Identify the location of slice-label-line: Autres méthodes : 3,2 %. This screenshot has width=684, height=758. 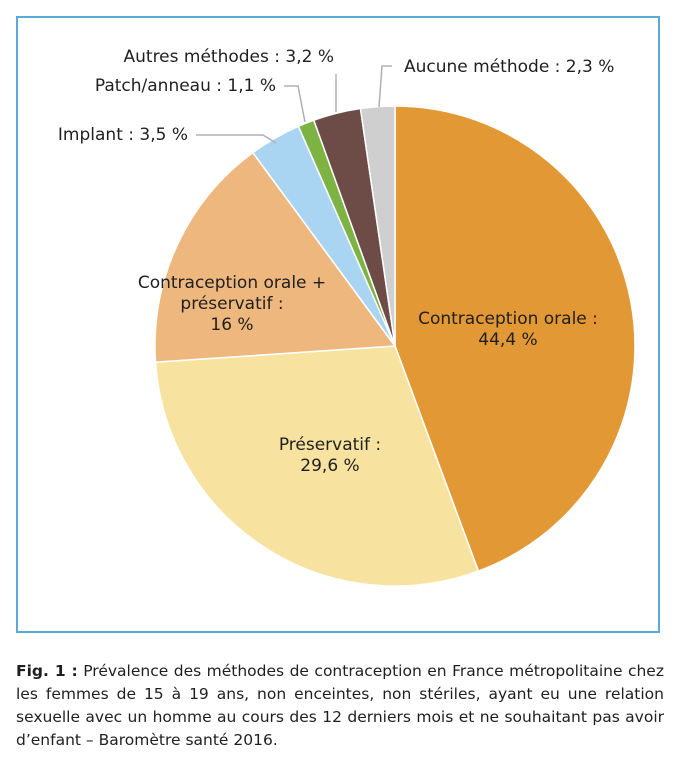
(229, 57).